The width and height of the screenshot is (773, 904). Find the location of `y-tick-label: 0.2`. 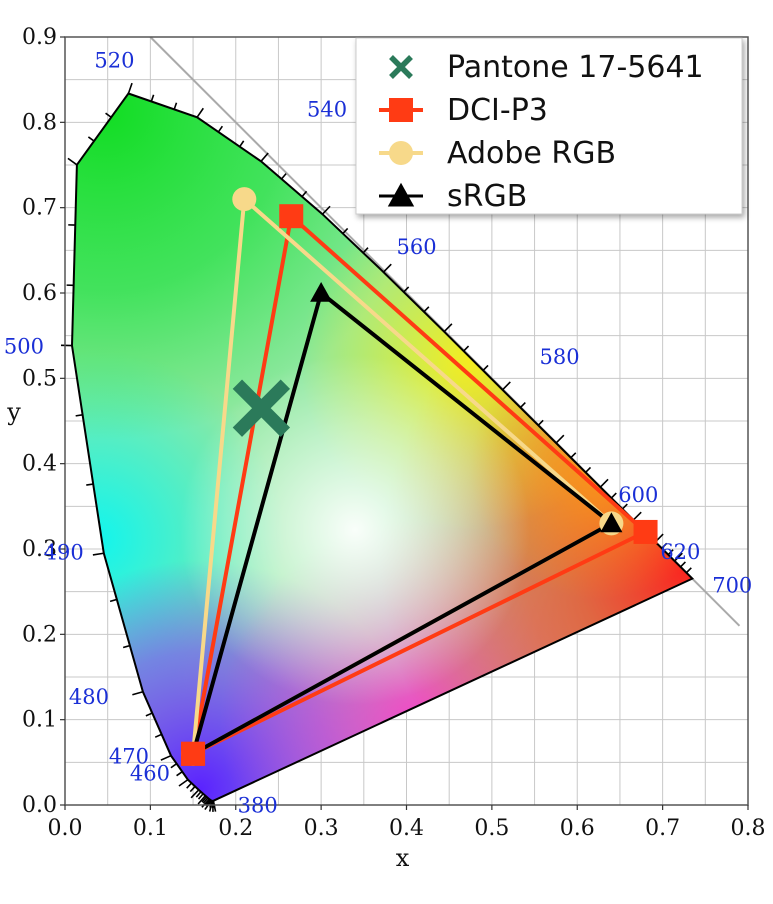

y-tick-label: 0.2 is located at coordinates (39, 634).